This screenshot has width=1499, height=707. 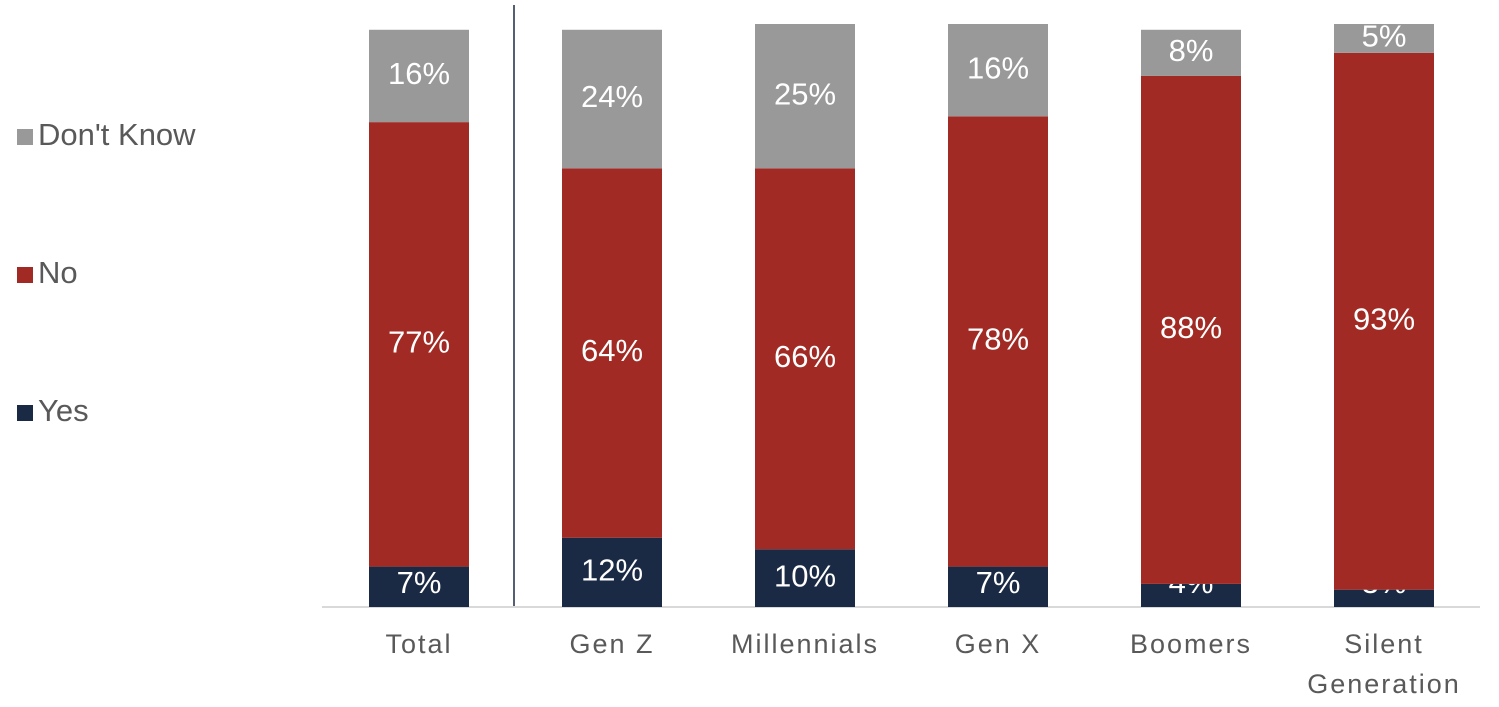 I want to click on data-label: 5%, so click(x=1384, y=36).